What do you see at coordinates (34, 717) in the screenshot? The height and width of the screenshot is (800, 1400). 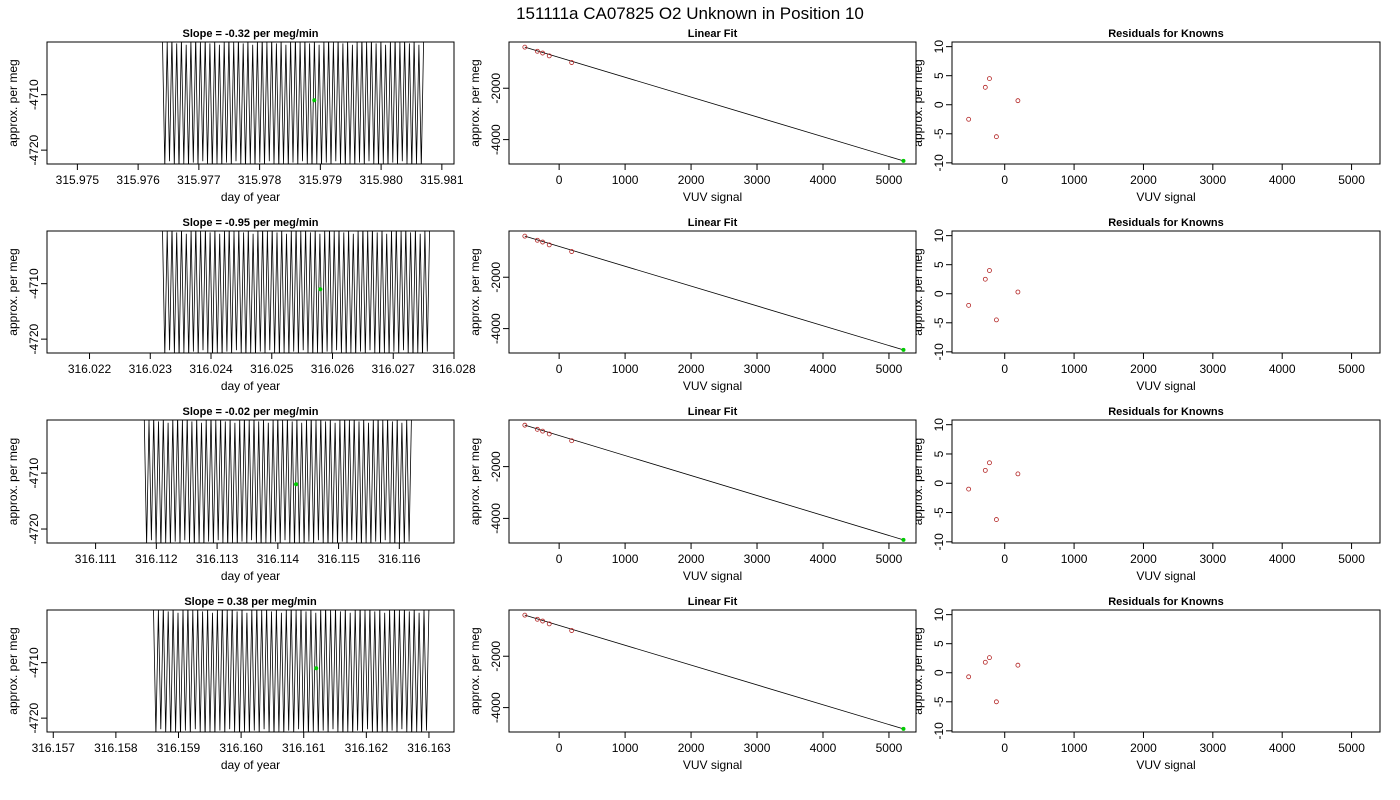 I see `y-tick-label: -4720` at bounding box center [34, 717].